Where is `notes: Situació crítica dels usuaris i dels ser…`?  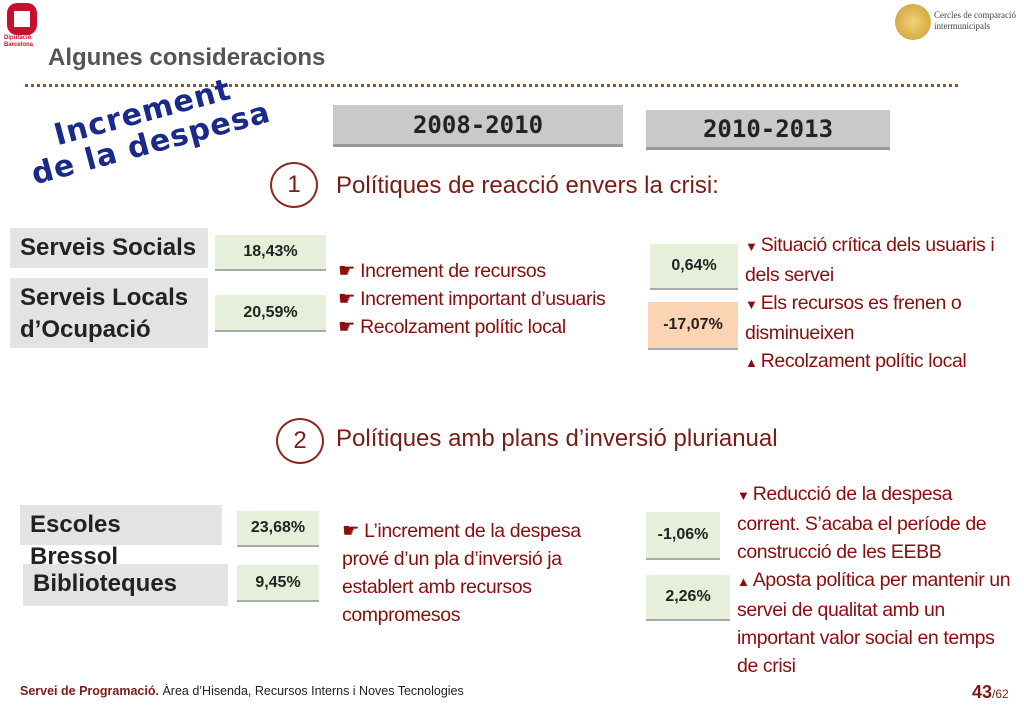
notes: Situació crítica dels usuaris i dels ser… is located at coordinates (882, 304).